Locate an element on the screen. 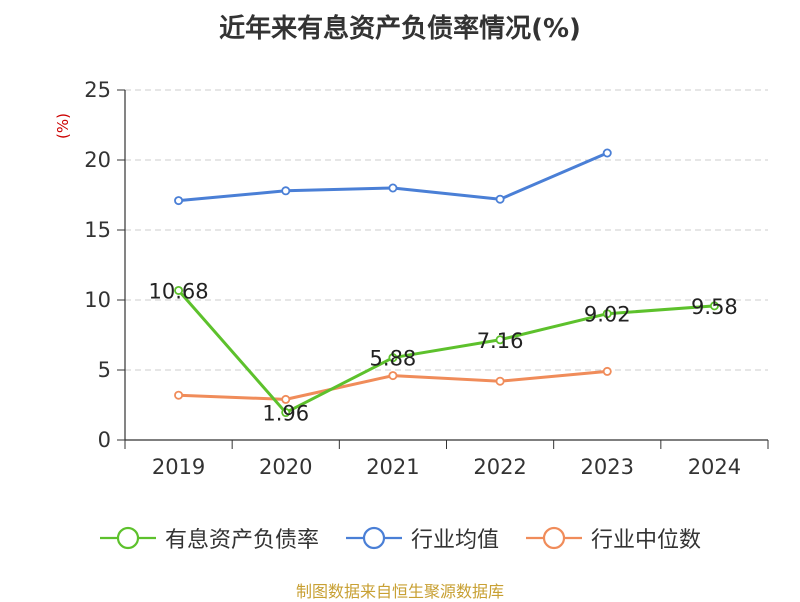 The width and height of the screenshot is (800, 602). legend-item: 行业中位数 is located at coordinates (613, 538).